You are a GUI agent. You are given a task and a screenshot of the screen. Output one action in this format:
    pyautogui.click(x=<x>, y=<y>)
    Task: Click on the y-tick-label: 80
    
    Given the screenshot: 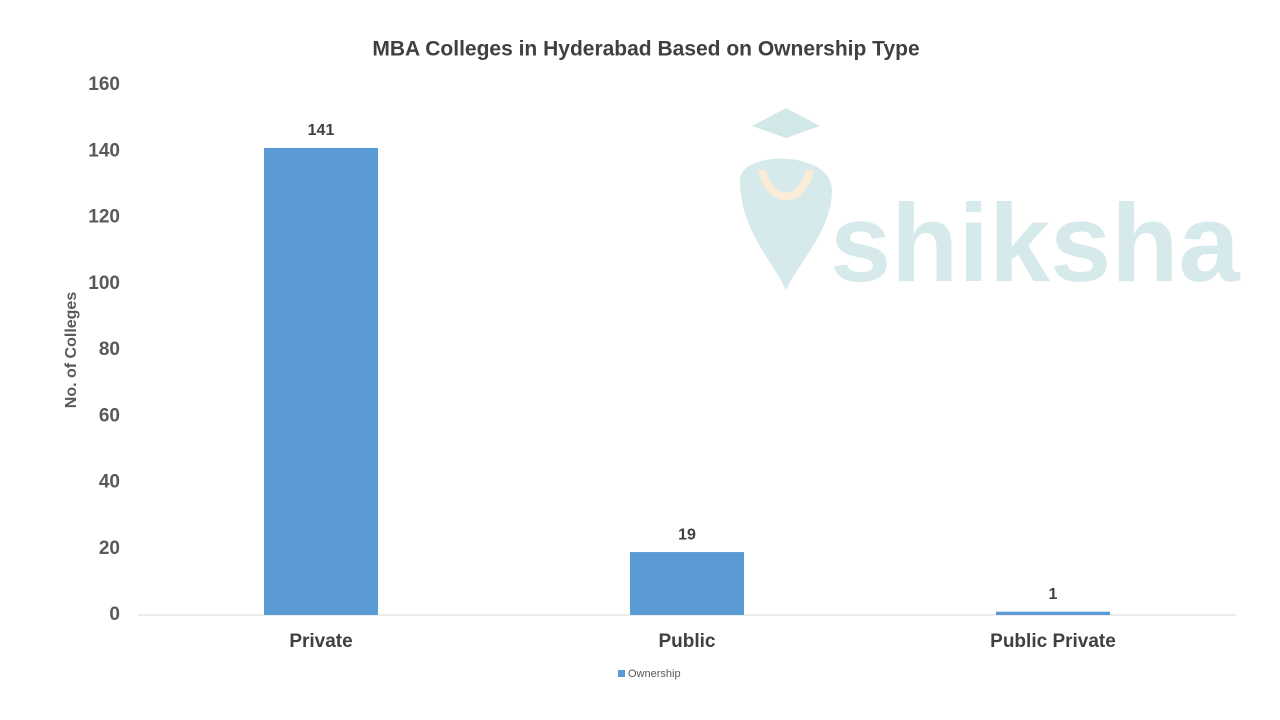 What is the action you would take?
    pyautogui.click(x=109, y=349)
    